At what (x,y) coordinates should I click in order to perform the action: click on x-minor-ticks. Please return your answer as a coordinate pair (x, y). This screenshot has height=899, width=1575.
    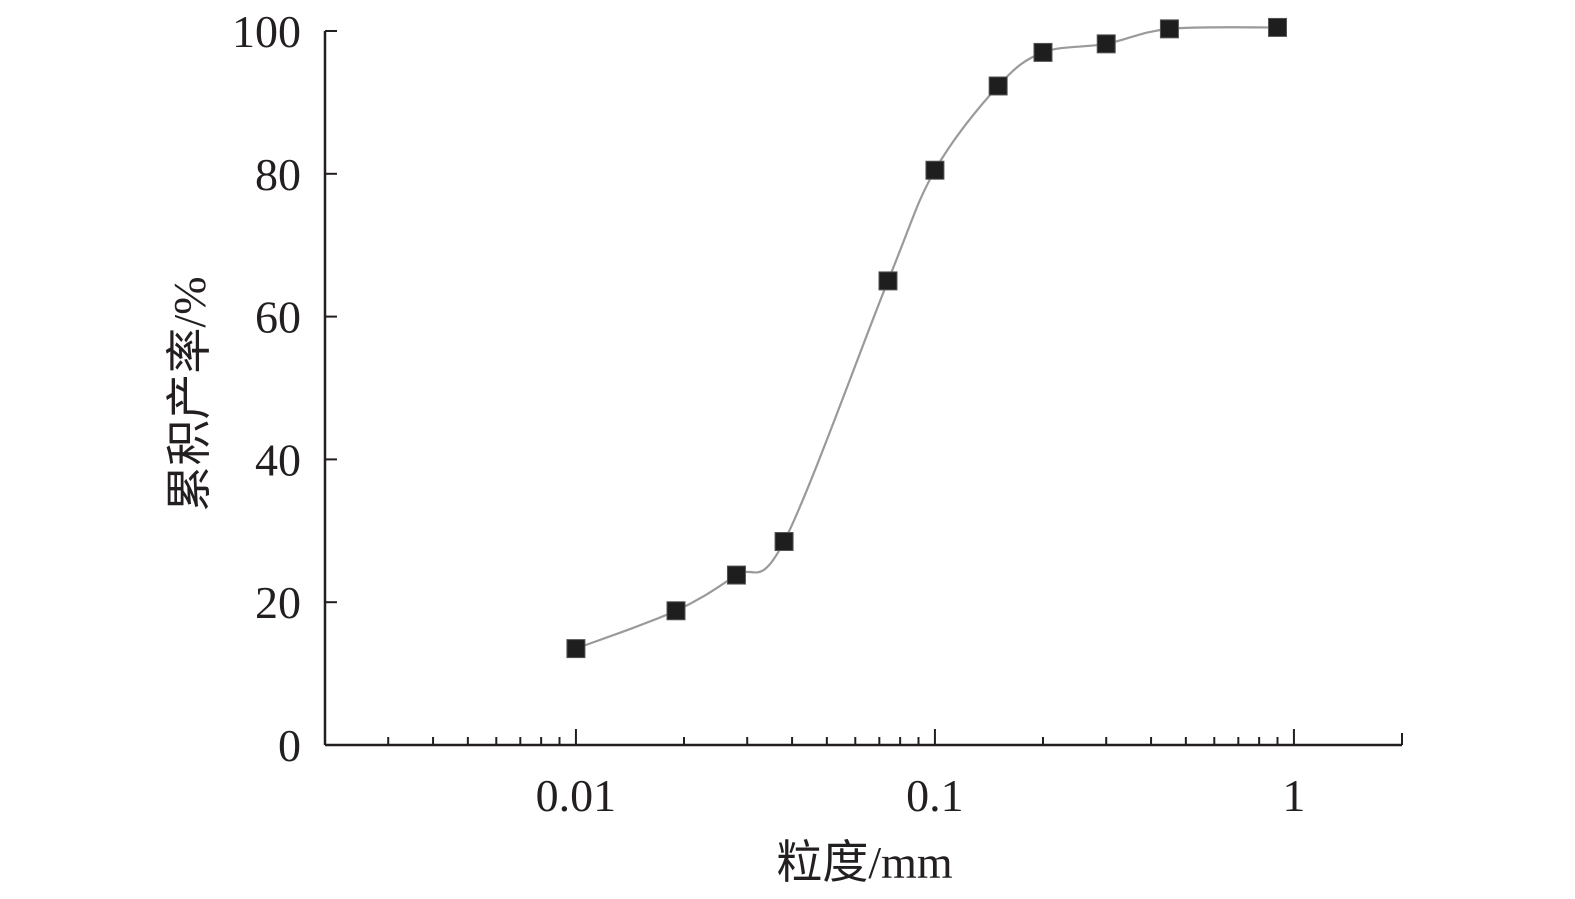
    Looking at the image, I should click on (863, 737).